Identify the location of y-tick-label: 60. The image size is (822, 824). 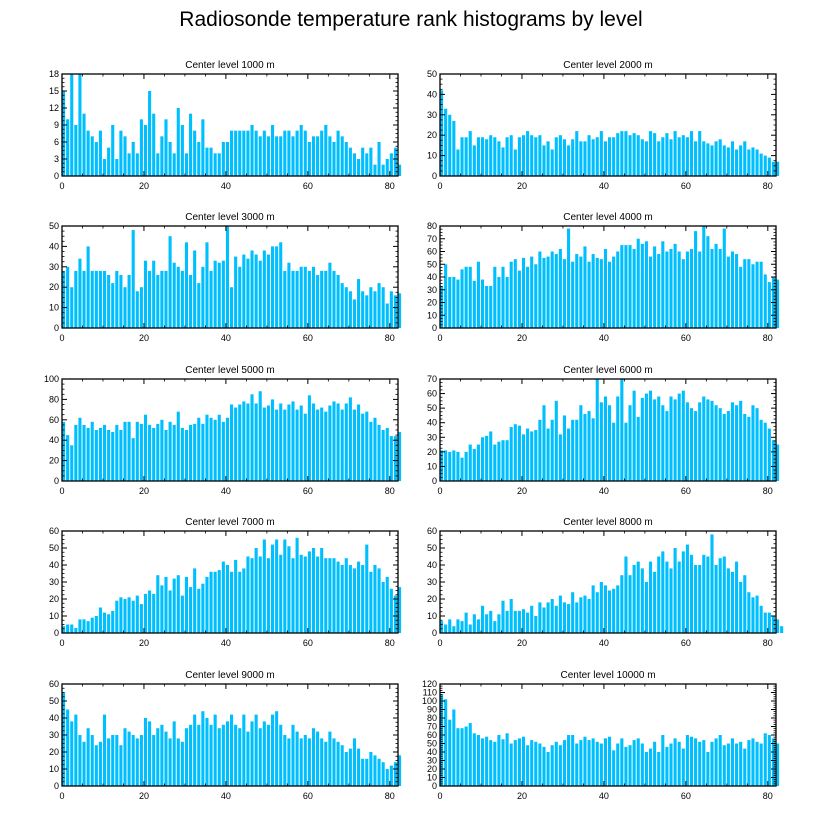
(54, 420).